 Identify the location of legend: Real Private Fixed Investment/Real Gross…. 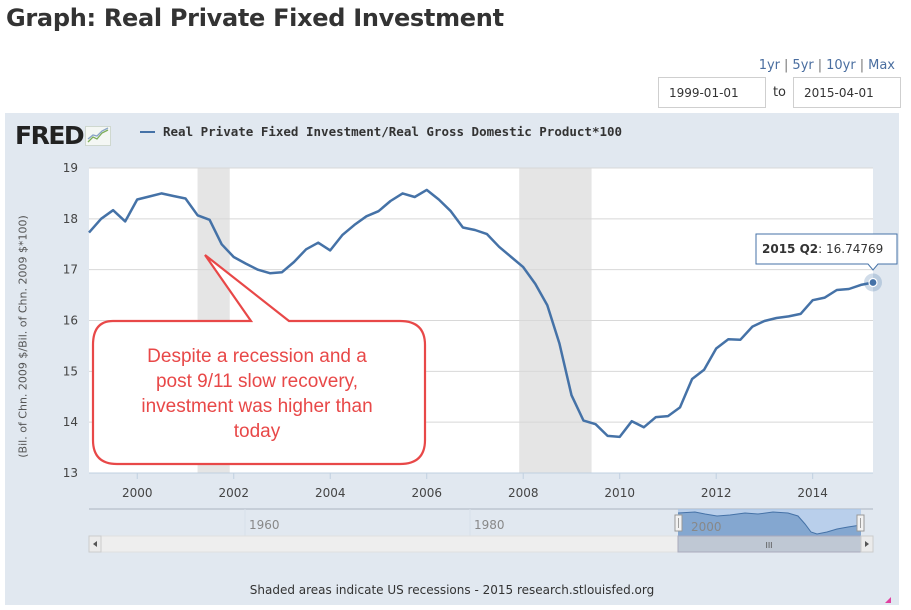
(381, 131).